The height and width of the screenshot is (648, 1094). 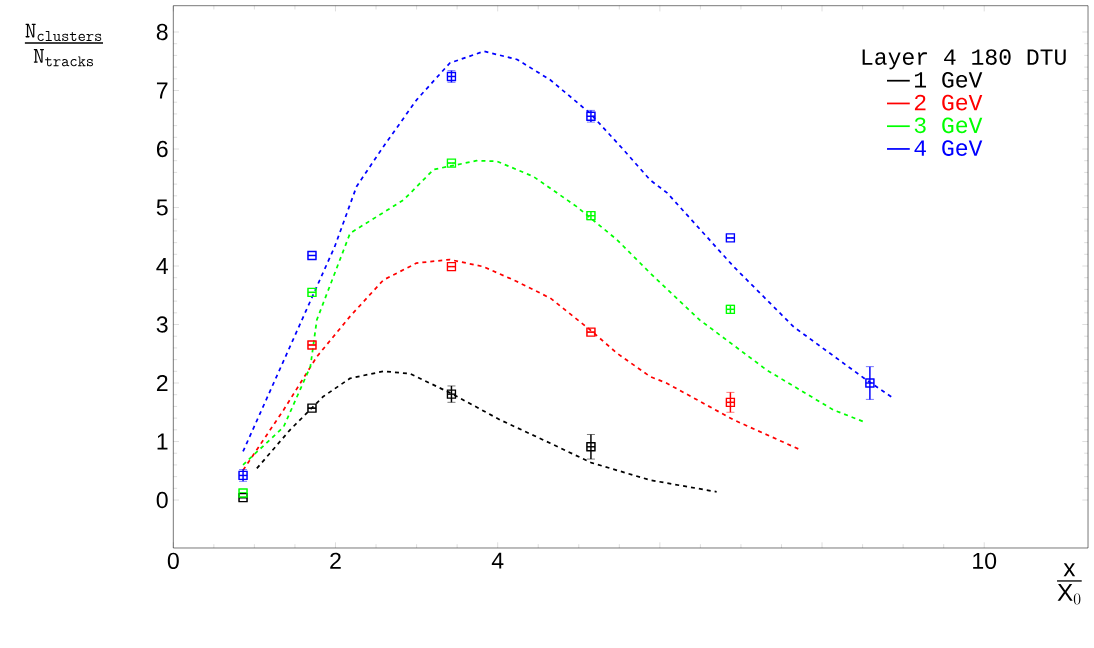 What do you see at coordinates (162, 32) in the screenshot?
I see `y-tick-label: 8` at bounding box center [162, 32].